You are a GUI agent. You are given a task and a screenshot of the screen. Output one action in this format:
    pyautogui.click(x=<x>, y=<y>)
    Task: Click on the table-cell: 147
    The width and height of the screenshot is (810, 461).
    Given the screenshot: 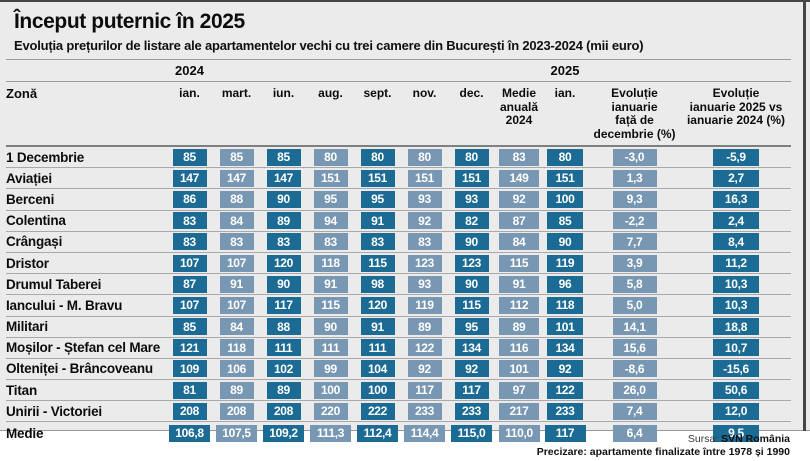 What is the action you would take?
    pyautogui.click(x=283, y=178)
    